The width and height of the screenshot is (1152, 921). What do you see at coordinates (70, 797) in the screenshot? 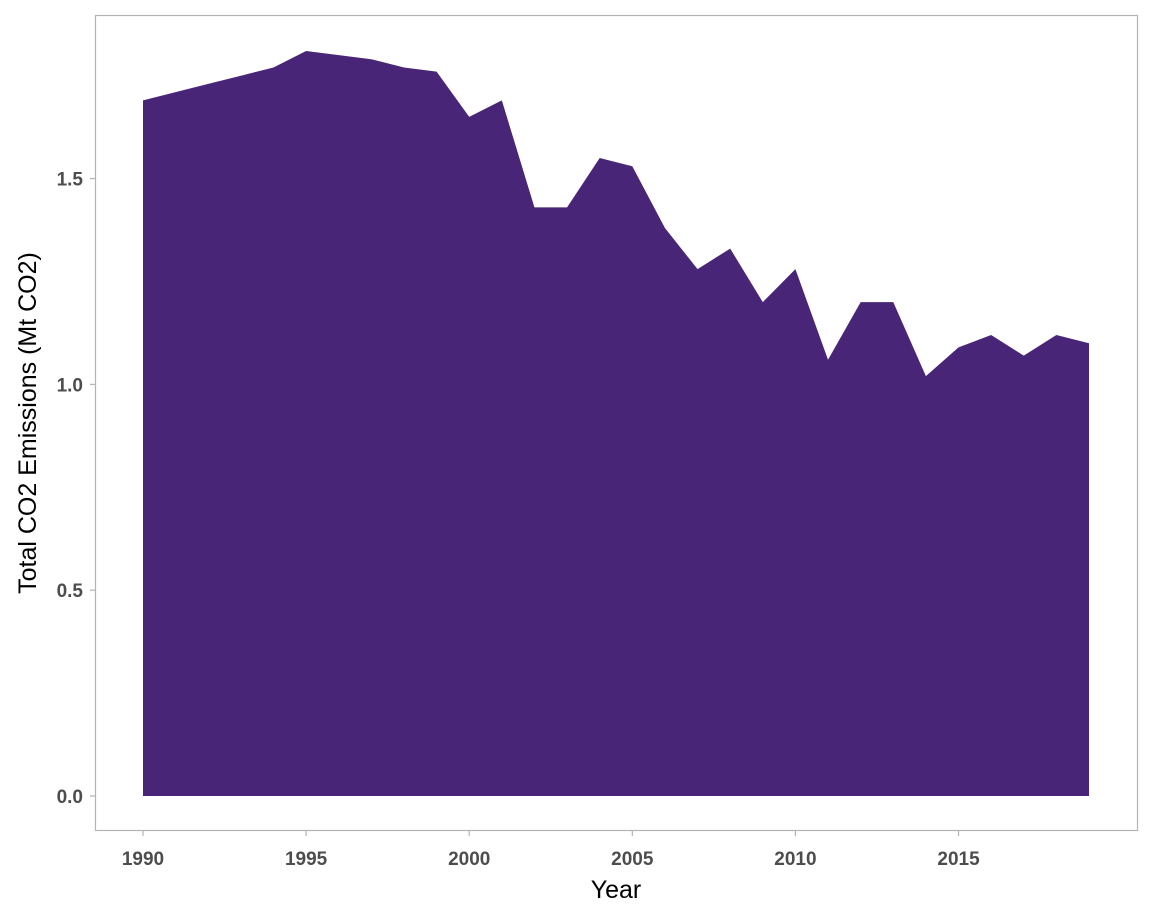
I see `y-tick-label: 0.0` at bounding box center [70, 797].